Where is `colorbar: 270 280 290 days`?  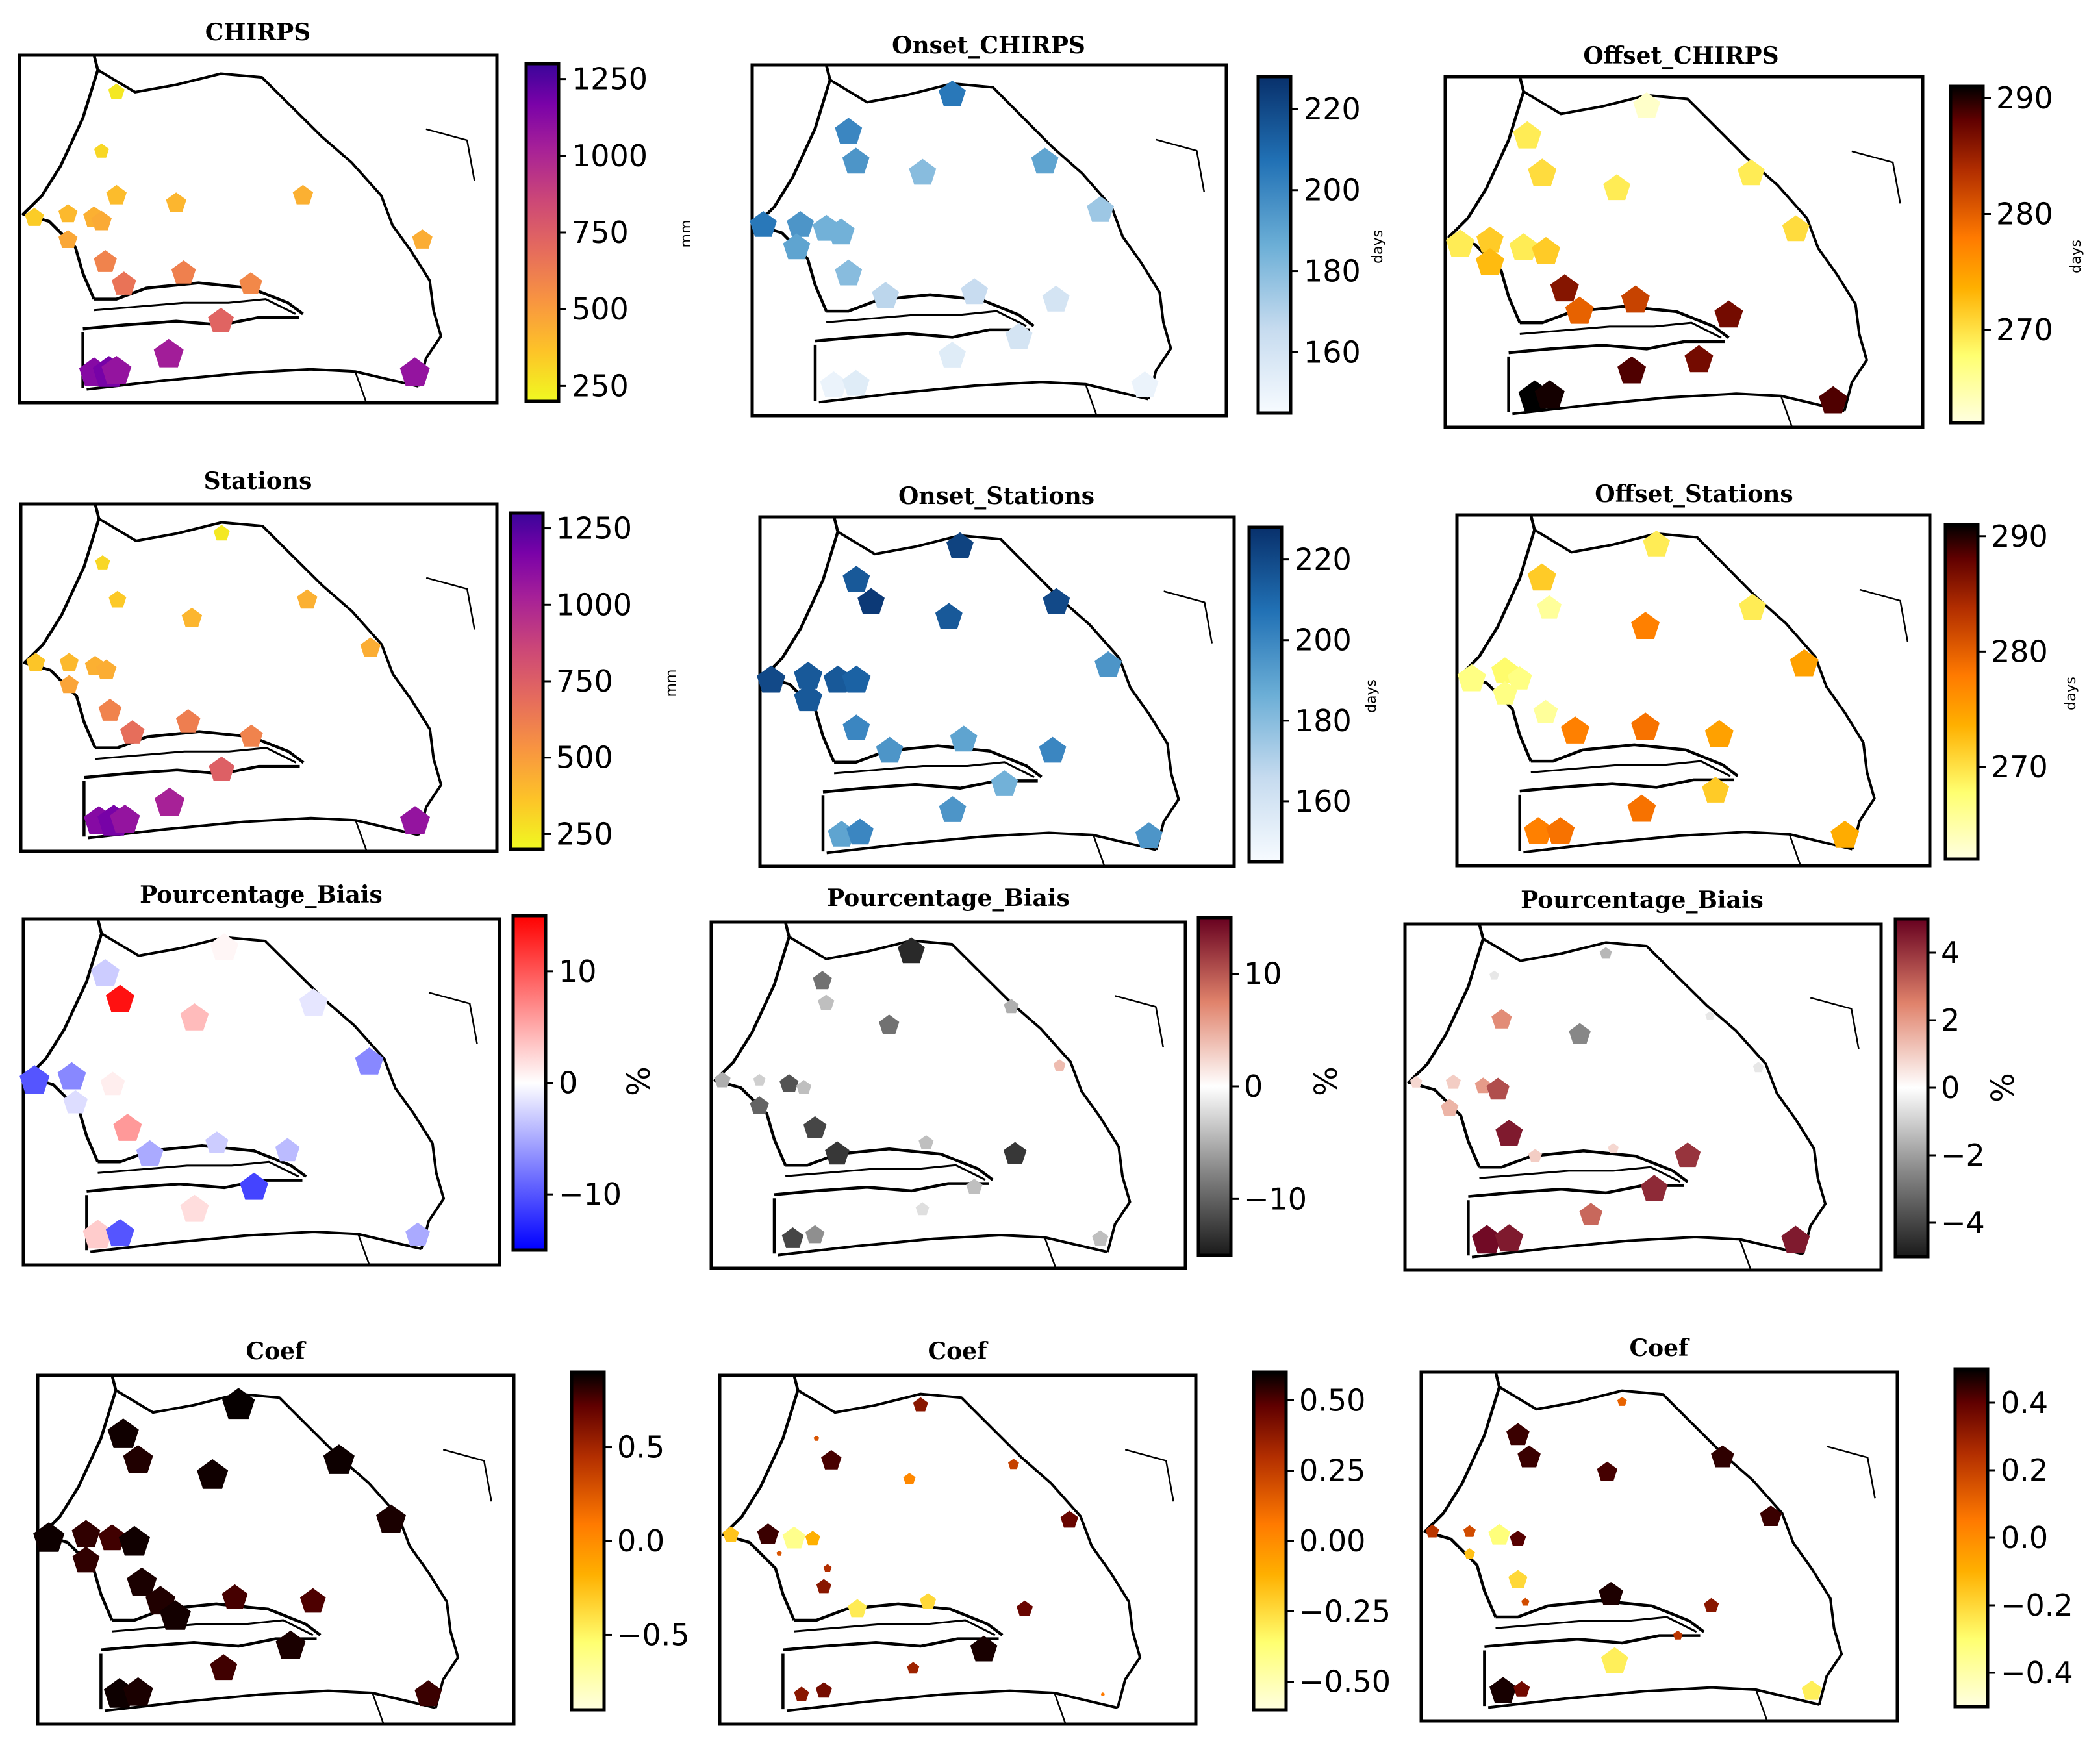 colorbar: 270 280 290 days is located at coordinates (2016, 253).